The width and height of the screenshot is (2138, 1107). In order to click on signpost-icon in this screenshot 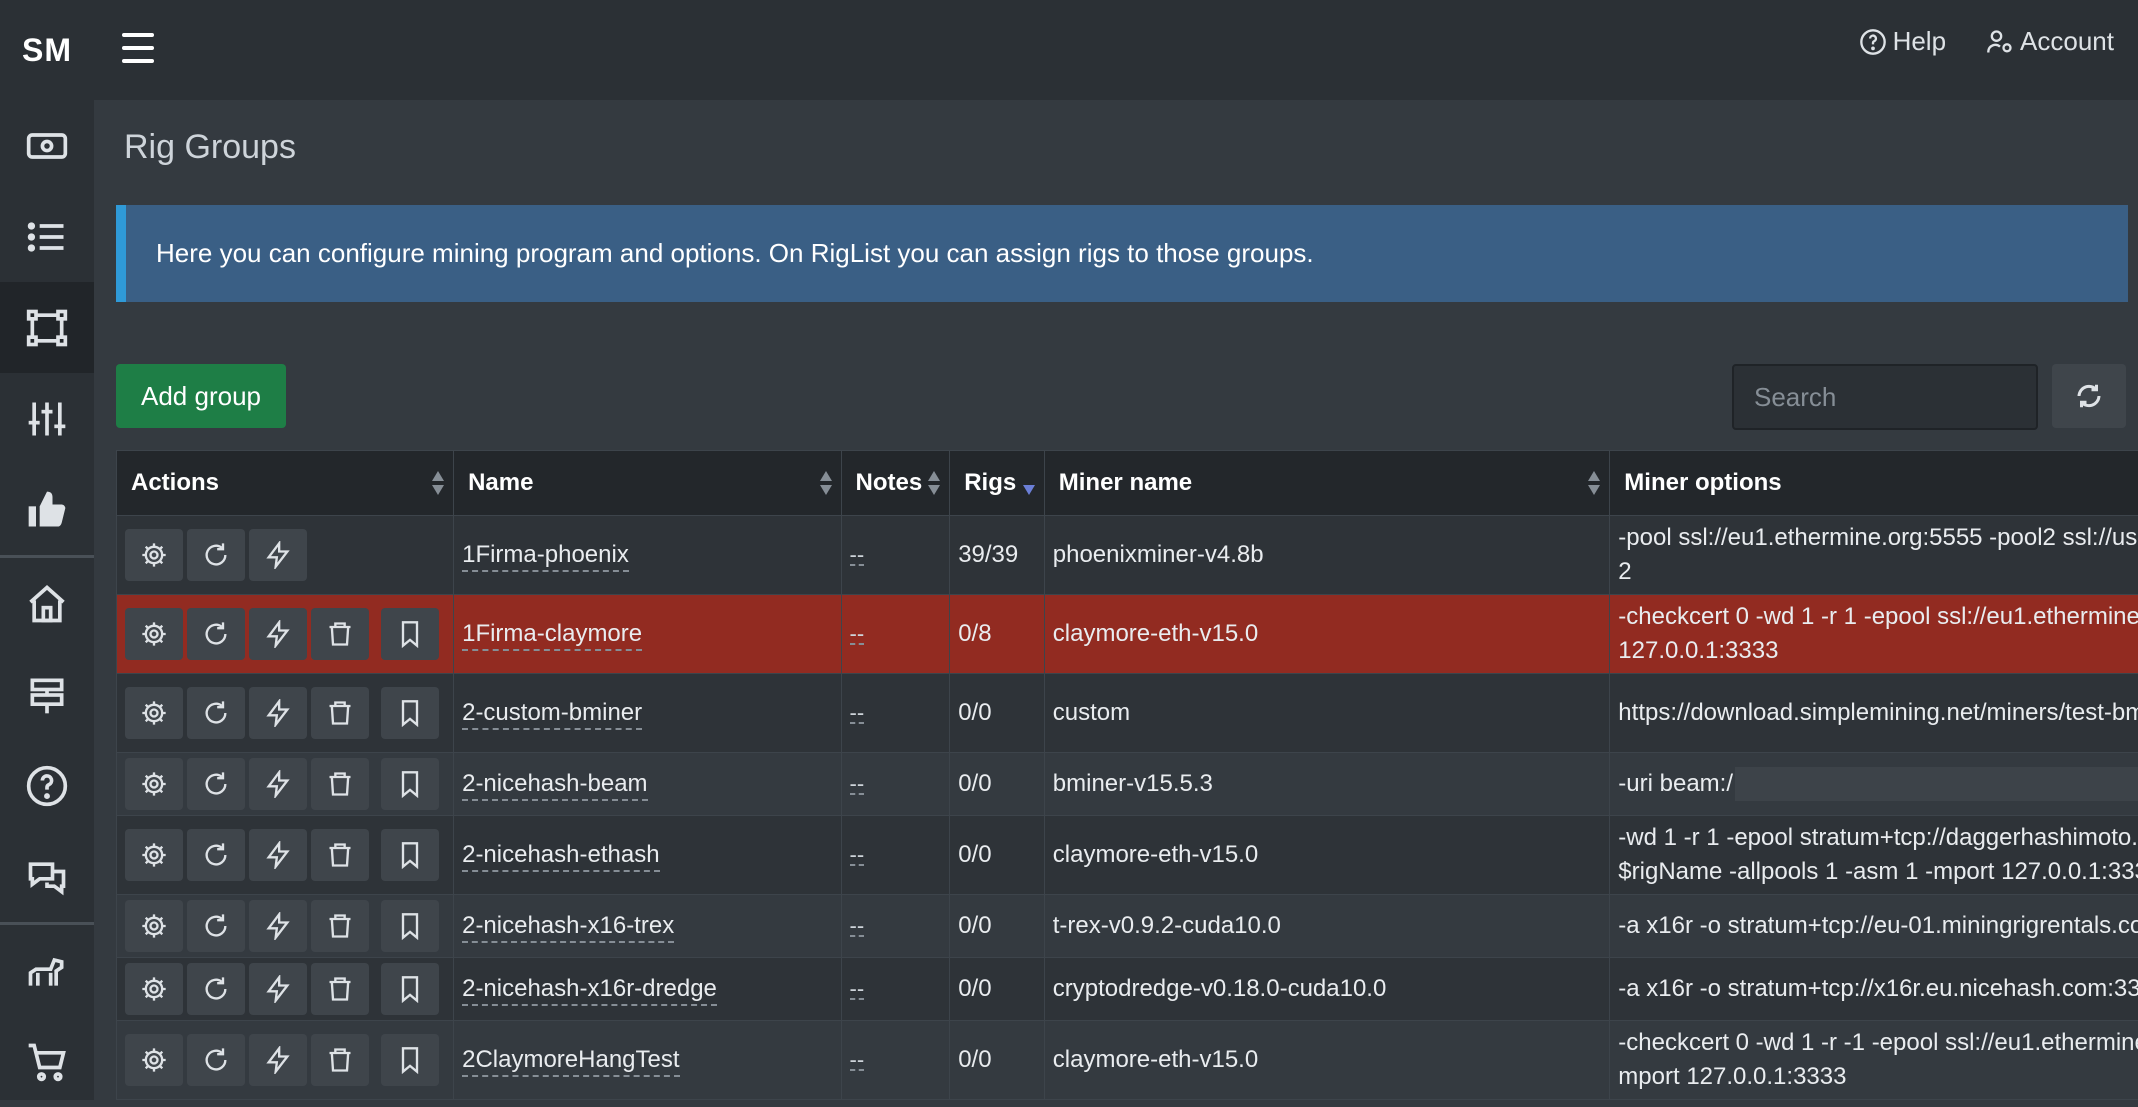, I will do `click(47, 695)`.